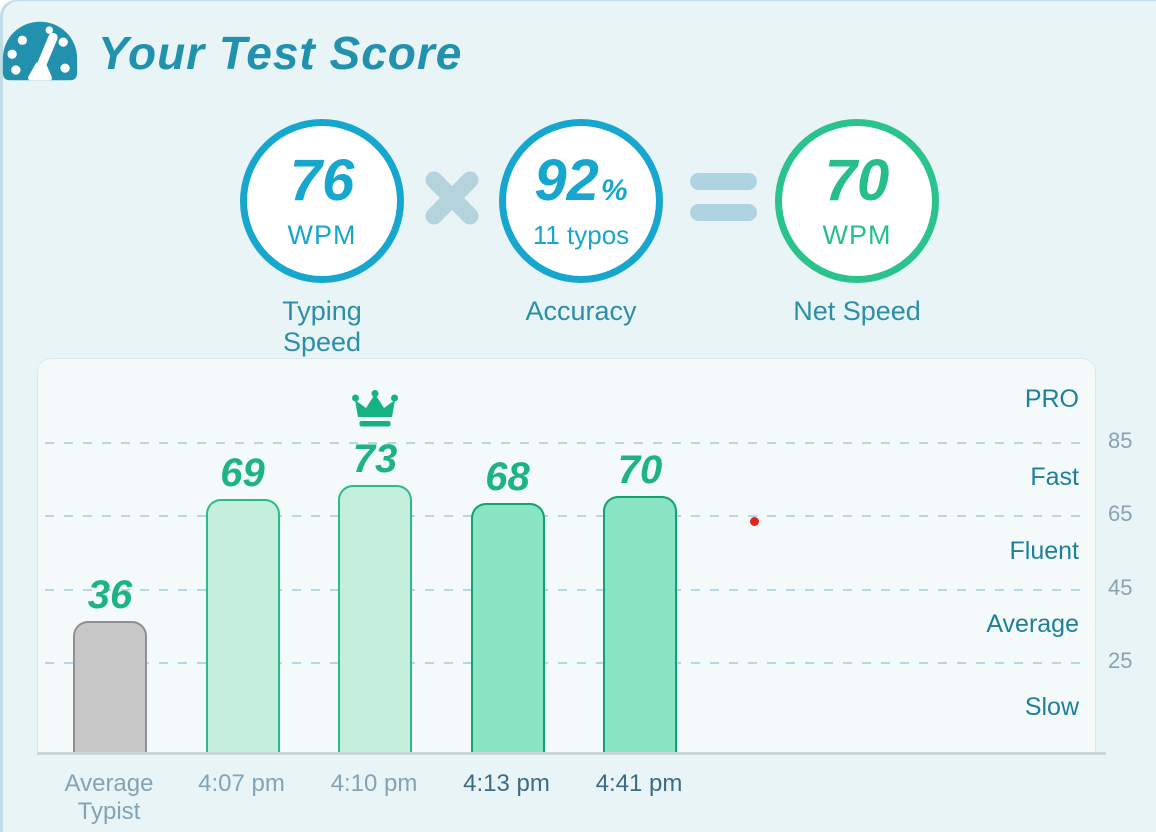 The height and width of the screenshot is (832, 1156). What do you see at coordinates (506, 783) in the screenshot?
I see `x-axis-label-4-13-pm: 4:13 pm` at bounding box center [506, 783].